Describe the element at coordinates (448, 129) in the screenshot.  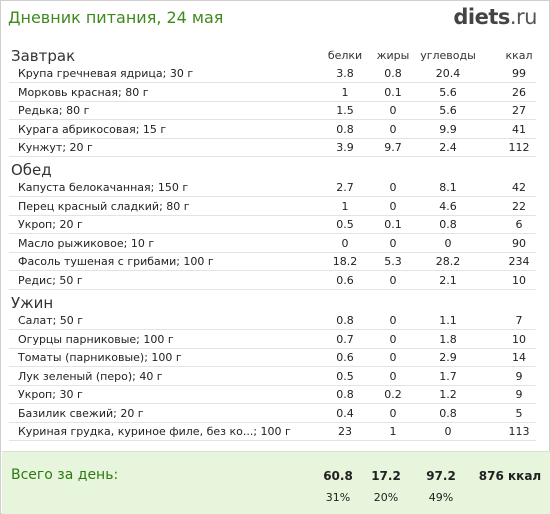
I see `food-carbs: 9.9` at that location.